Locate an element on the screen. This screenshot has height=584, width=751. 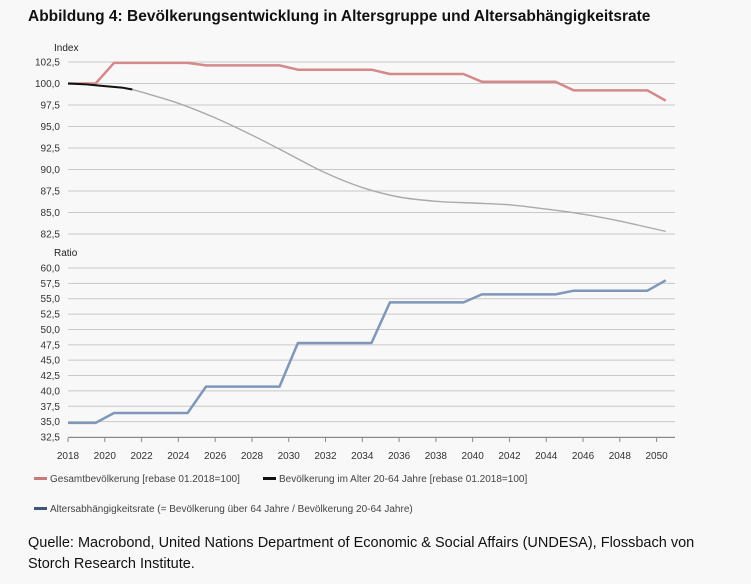
y-tick-label: 90,0 is located at coordinates (51, 170).